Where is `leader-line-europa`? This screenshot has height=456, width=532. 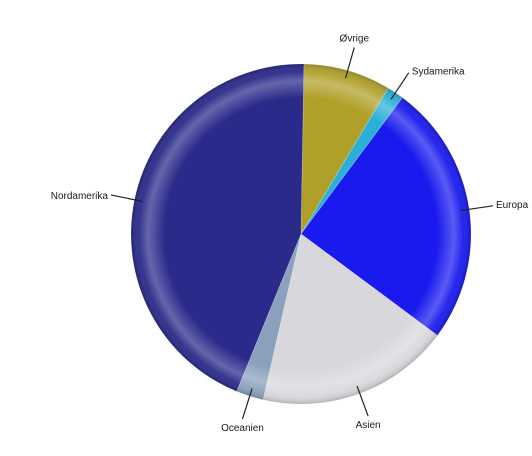
leader-line-europa is located at coordinates (477, 208).